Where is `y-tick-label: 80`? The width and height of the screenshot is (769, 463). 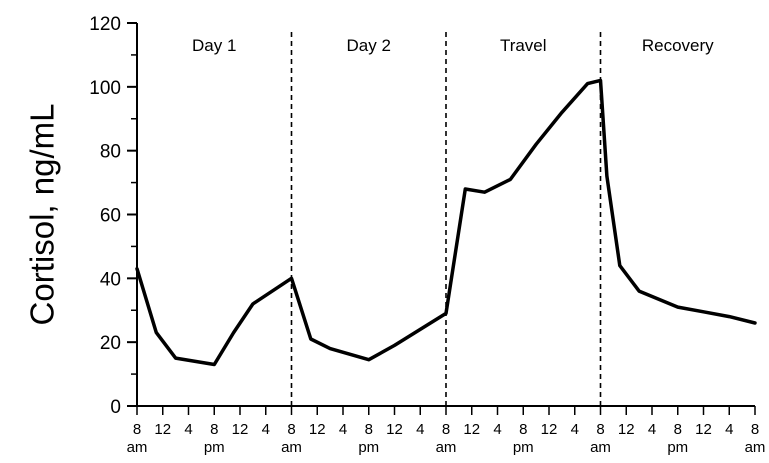 y-tick-label: 80 is located at coordinates (110, 152).